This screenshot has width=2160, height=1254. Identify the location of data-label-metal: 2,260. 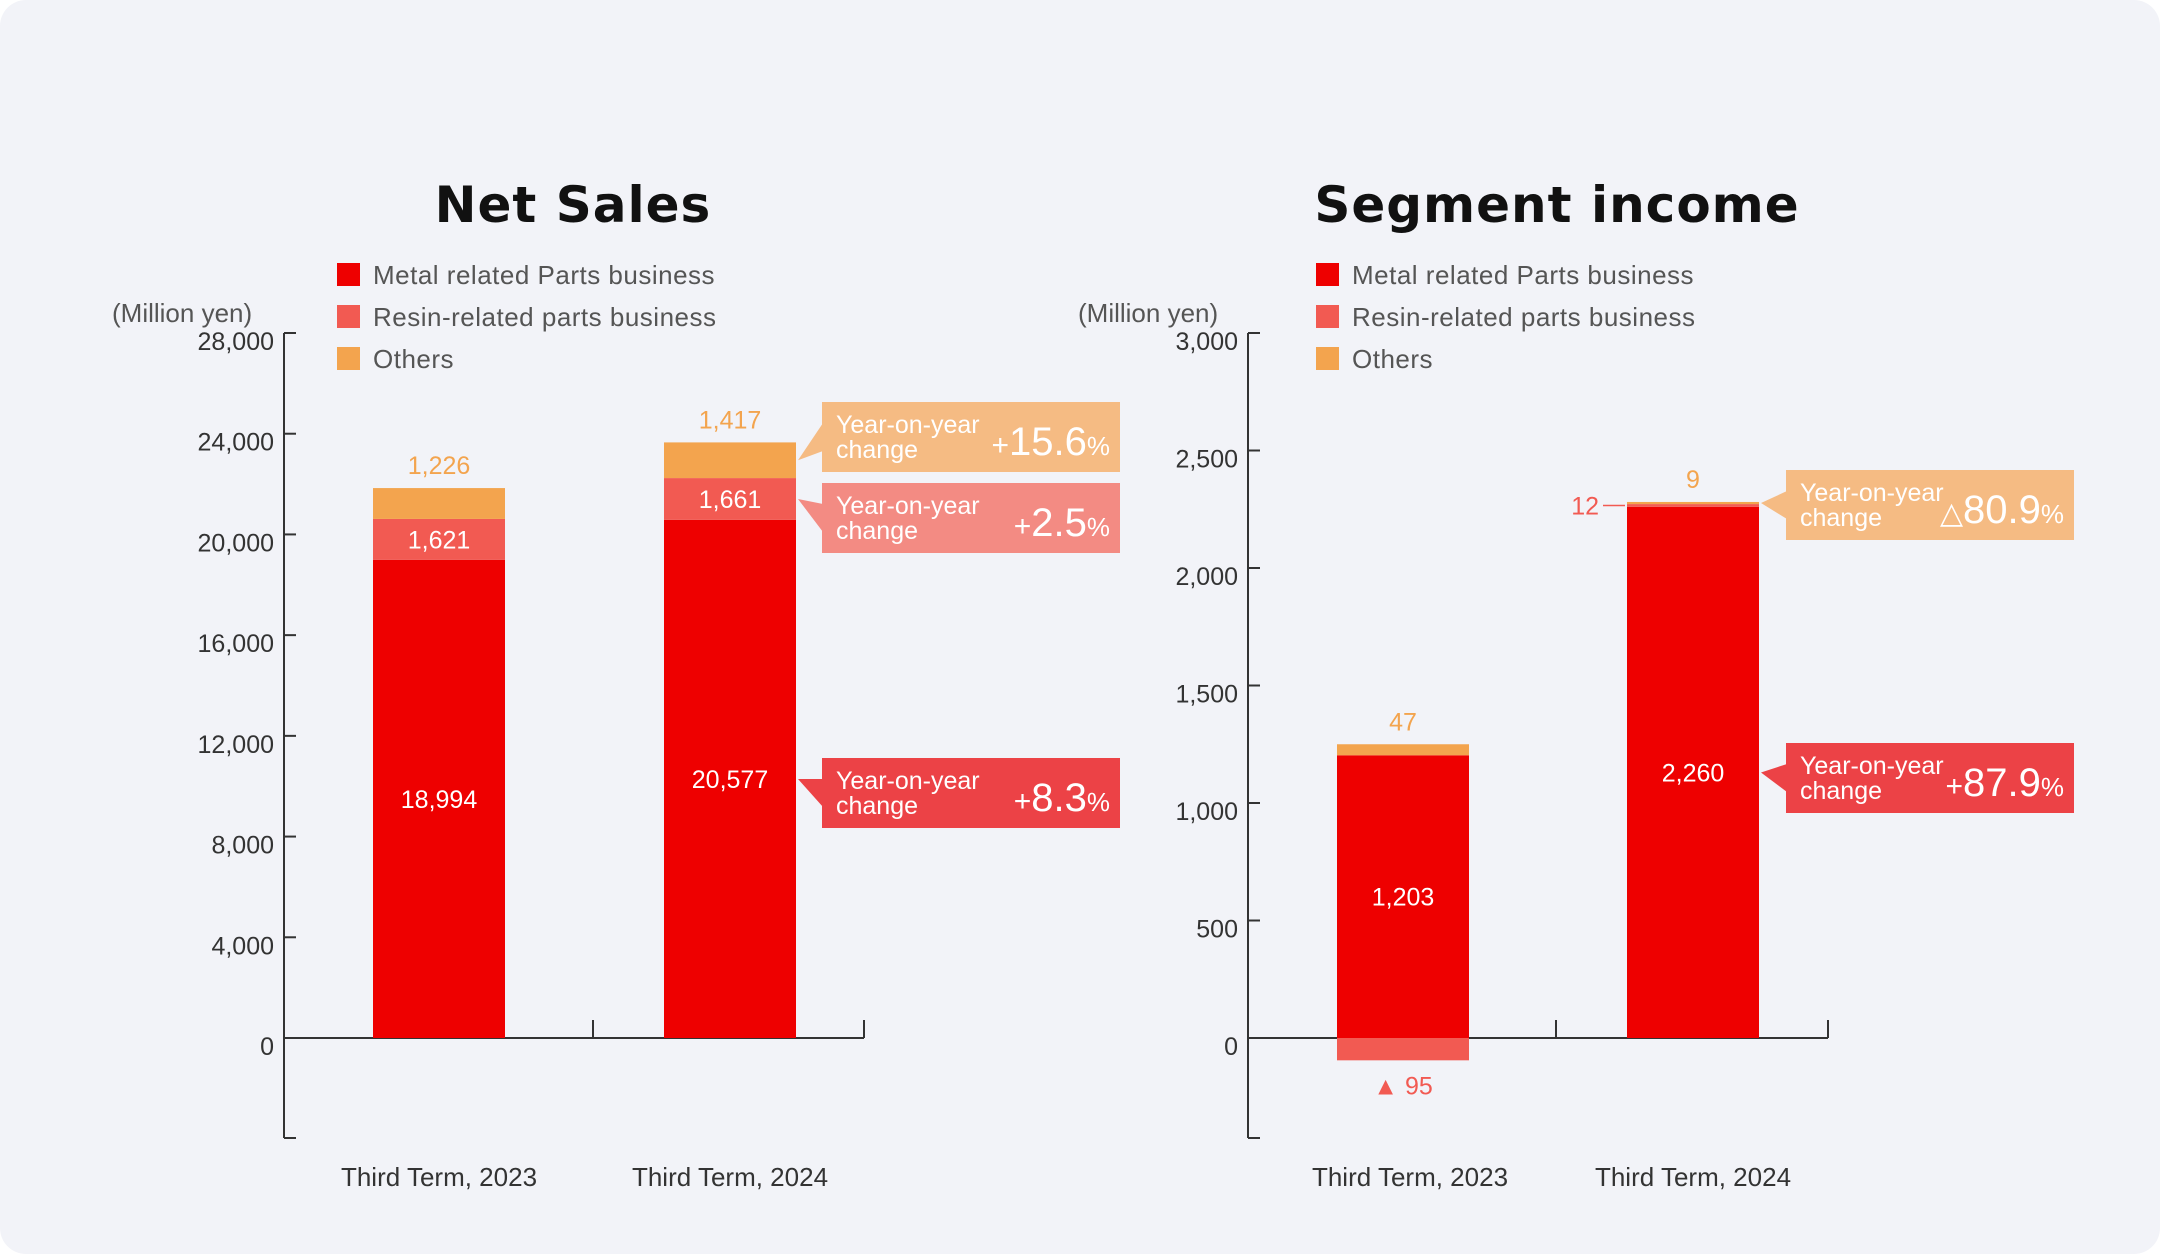
(1693, 773).